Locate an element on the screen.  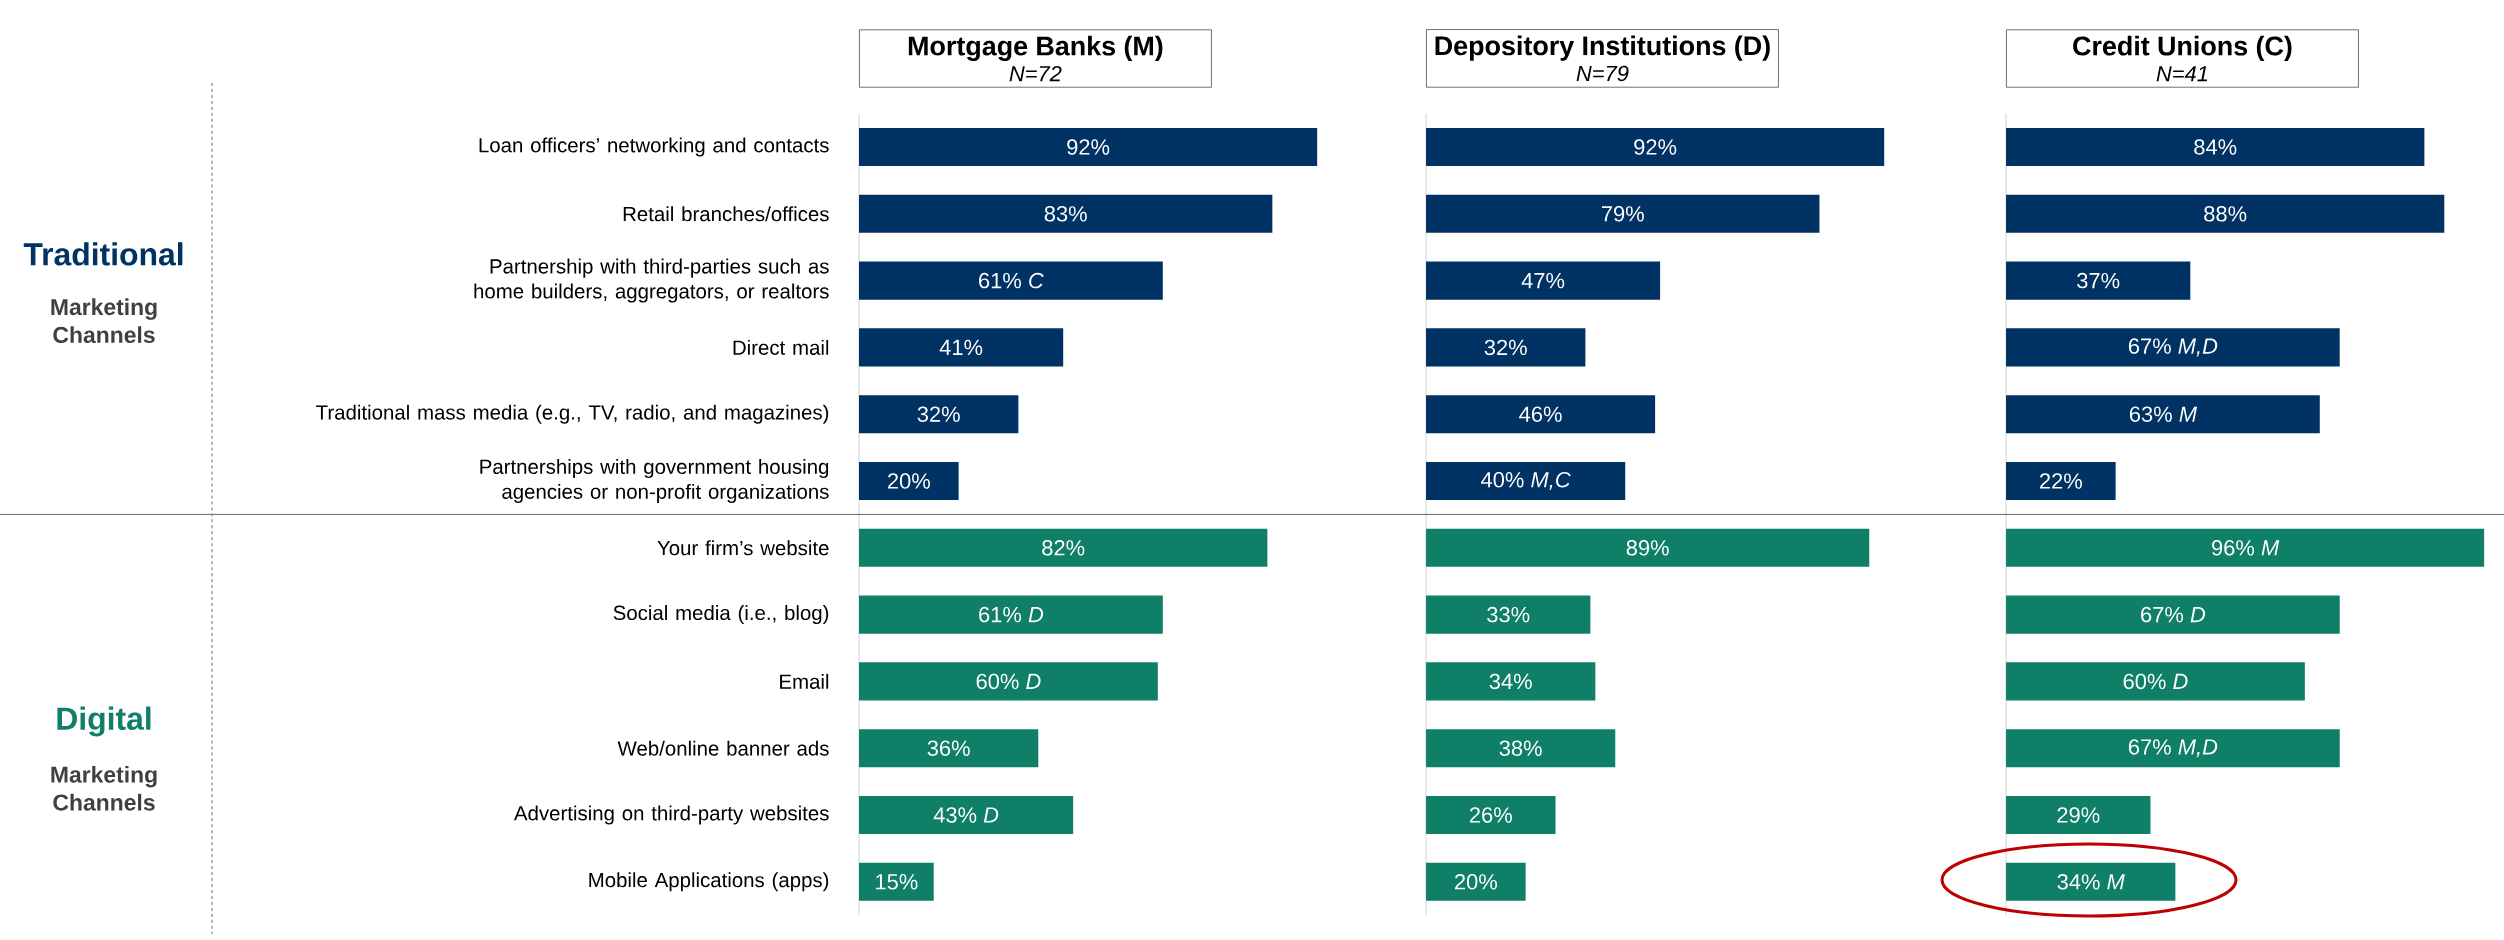
chart-subtitle: N=72 is located at coordinates (1035, 73).